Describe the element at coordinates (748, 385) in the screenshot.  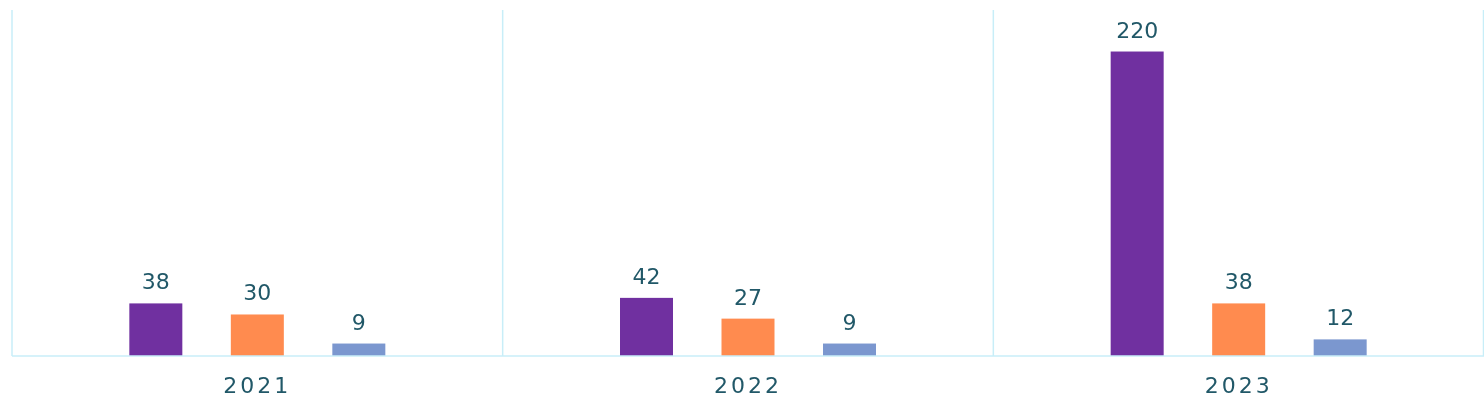
I see `x-tick-label: 2022` at that location.